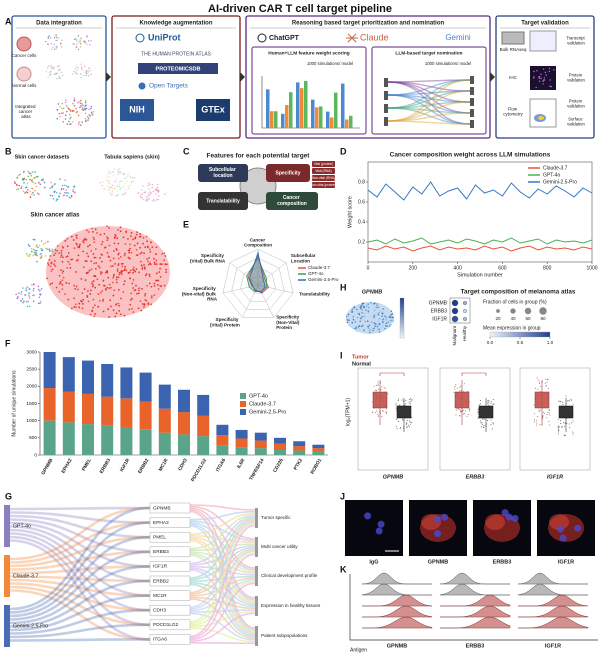 Image resolution: width=600 pixels, height=655 pixels. What do you see at coordinates (241, 463) in the screenshot?
I see `x-tick-label: IL6R` at bounding box center [241, 463].